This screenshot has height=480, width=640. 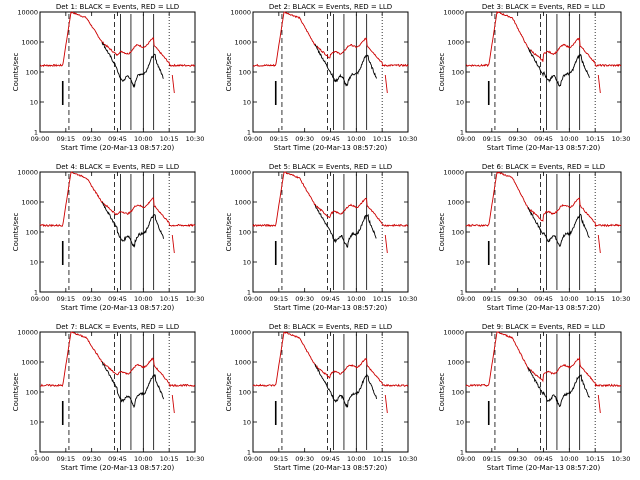 I want to click on panel-title: Det 8: BLACK = Events, RED = LLD, so click(x=330, y=327).